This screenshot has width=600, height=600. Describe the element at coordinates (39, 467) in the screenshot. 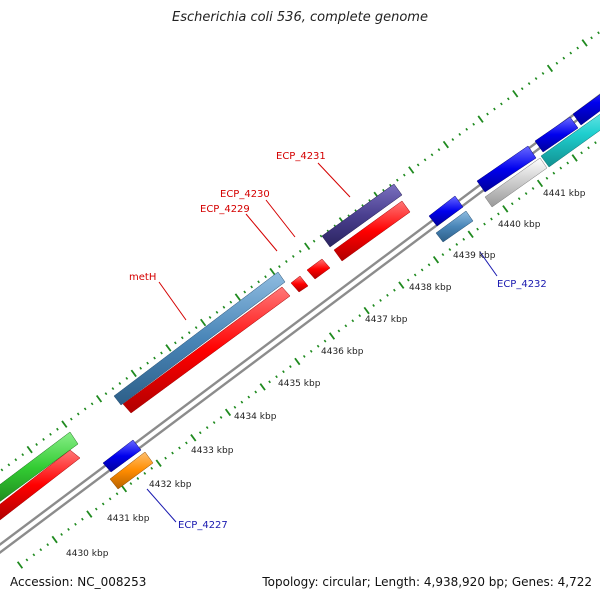

I see `cds-green-left` at that location.